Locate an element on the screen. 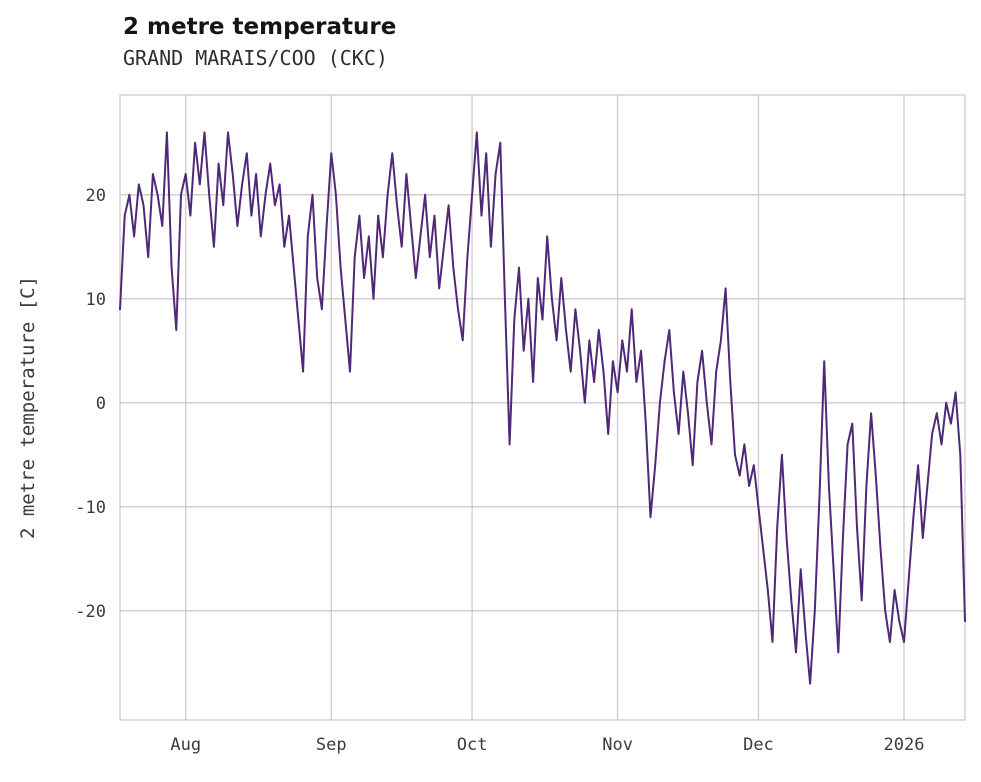 The height and width of the screenshot is (782, 981). y-axis-tick-label: -20 is located at coordinates (90, 612).